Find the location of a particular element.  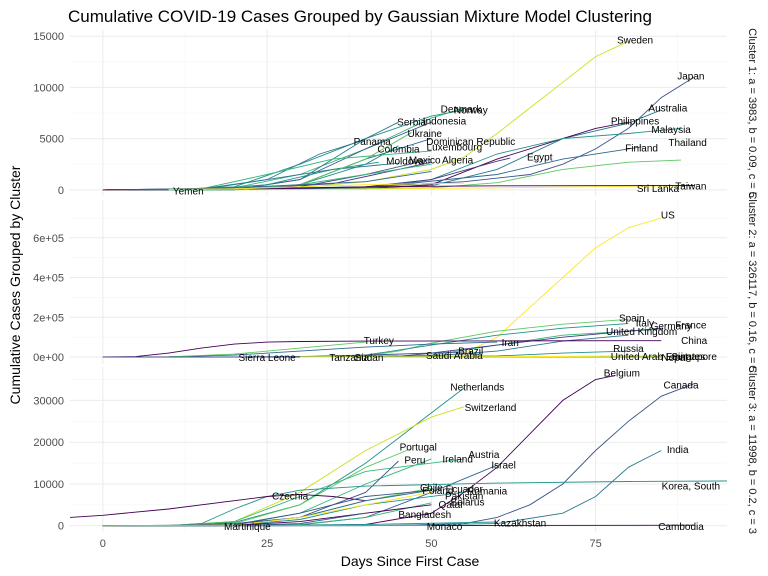

data-label: Colombia is located at coordinates (398, 149).